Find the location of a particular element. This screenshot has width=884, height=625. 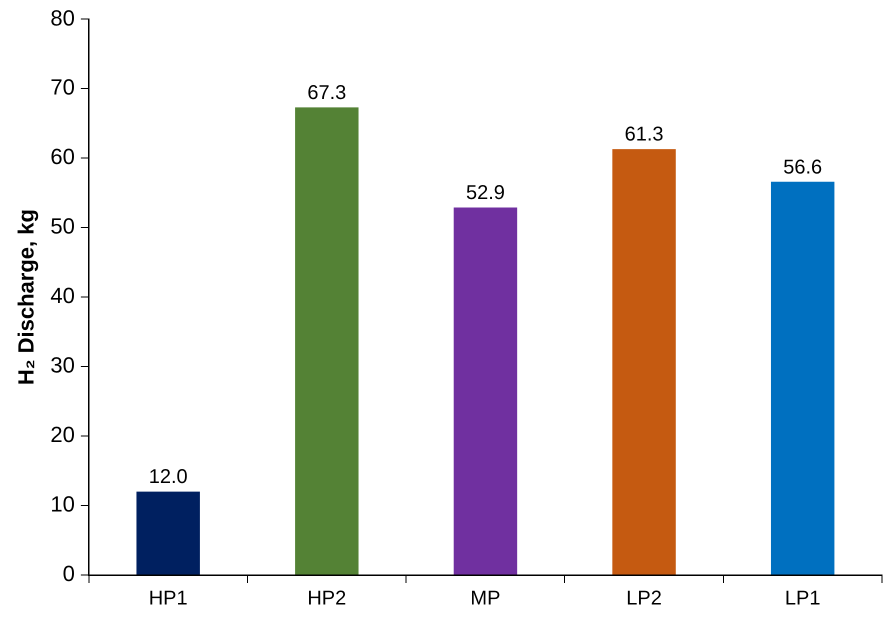

x-tick-label: LP1 is located at coordinates (802, 599).